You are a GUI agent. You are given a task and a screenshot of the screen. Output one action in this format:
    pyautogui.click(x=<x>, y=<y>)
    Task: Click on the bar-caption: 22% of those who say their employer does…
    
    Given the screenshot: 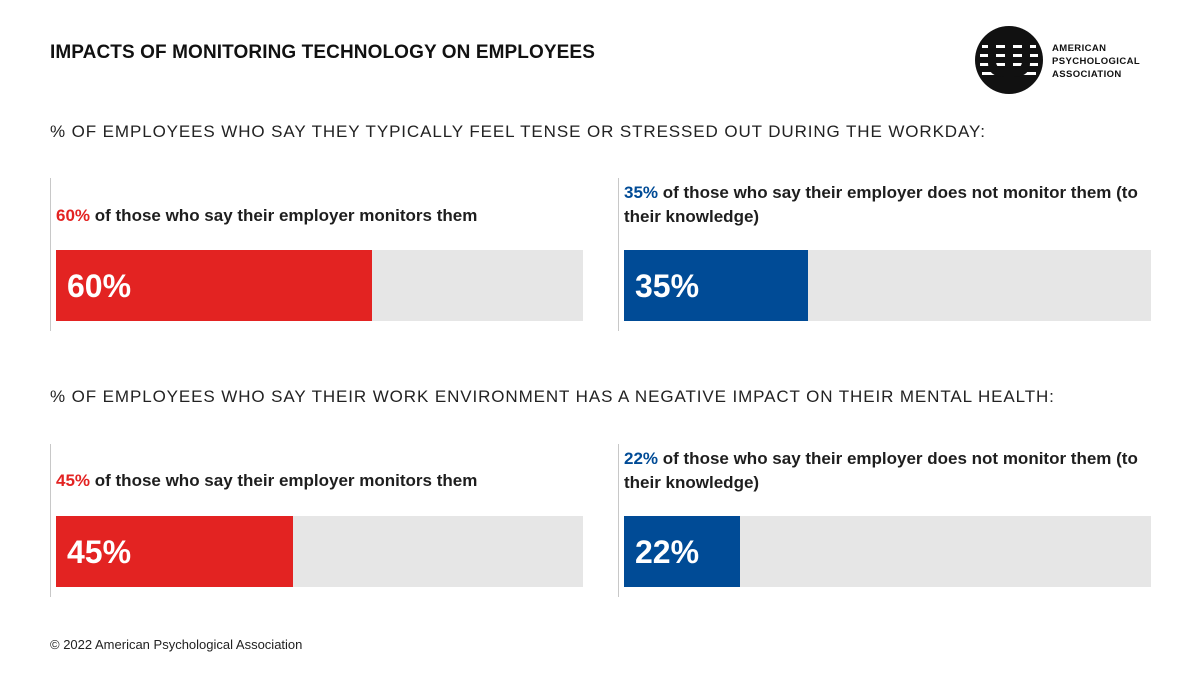 What is the action you would take?
    pyautogui.click(x=887, y=471)
    